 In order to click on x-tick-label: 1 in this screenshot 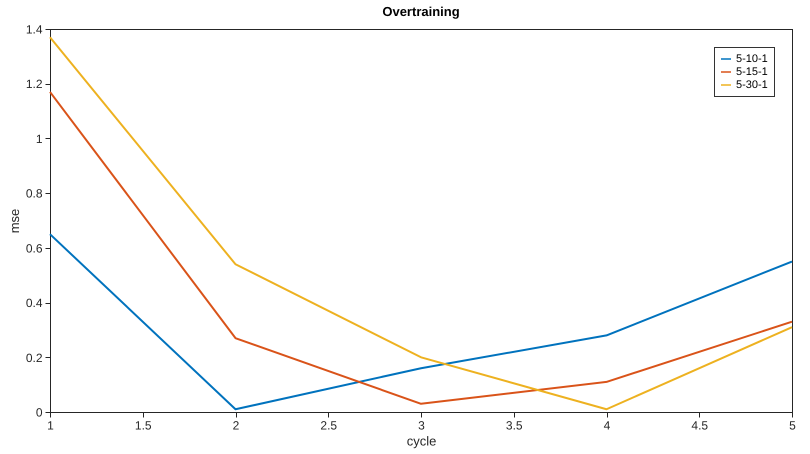, I will do `click(50, 425)`.